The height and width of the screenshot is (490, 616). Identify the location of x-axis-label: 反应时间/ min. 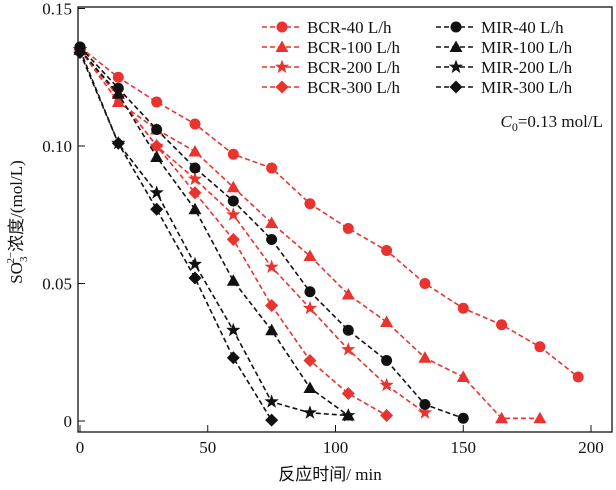
(330, 474).